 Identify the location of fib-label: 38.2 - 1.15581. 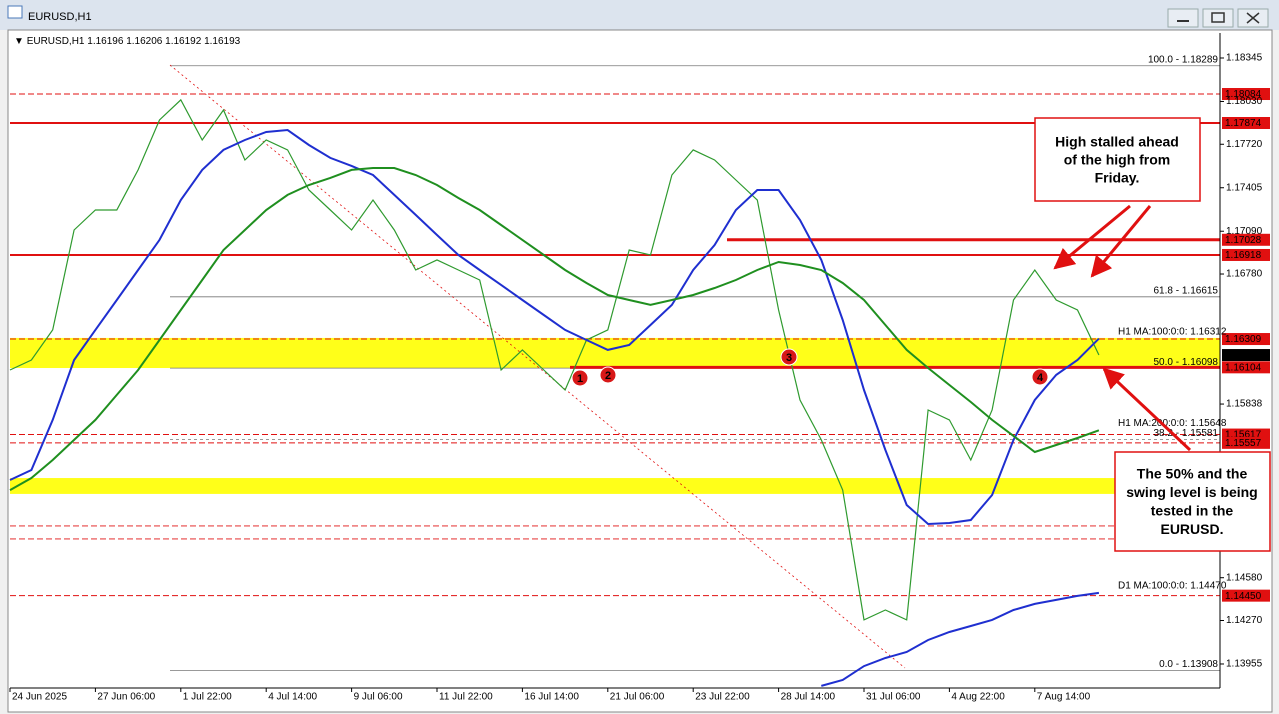
(1186, 433).